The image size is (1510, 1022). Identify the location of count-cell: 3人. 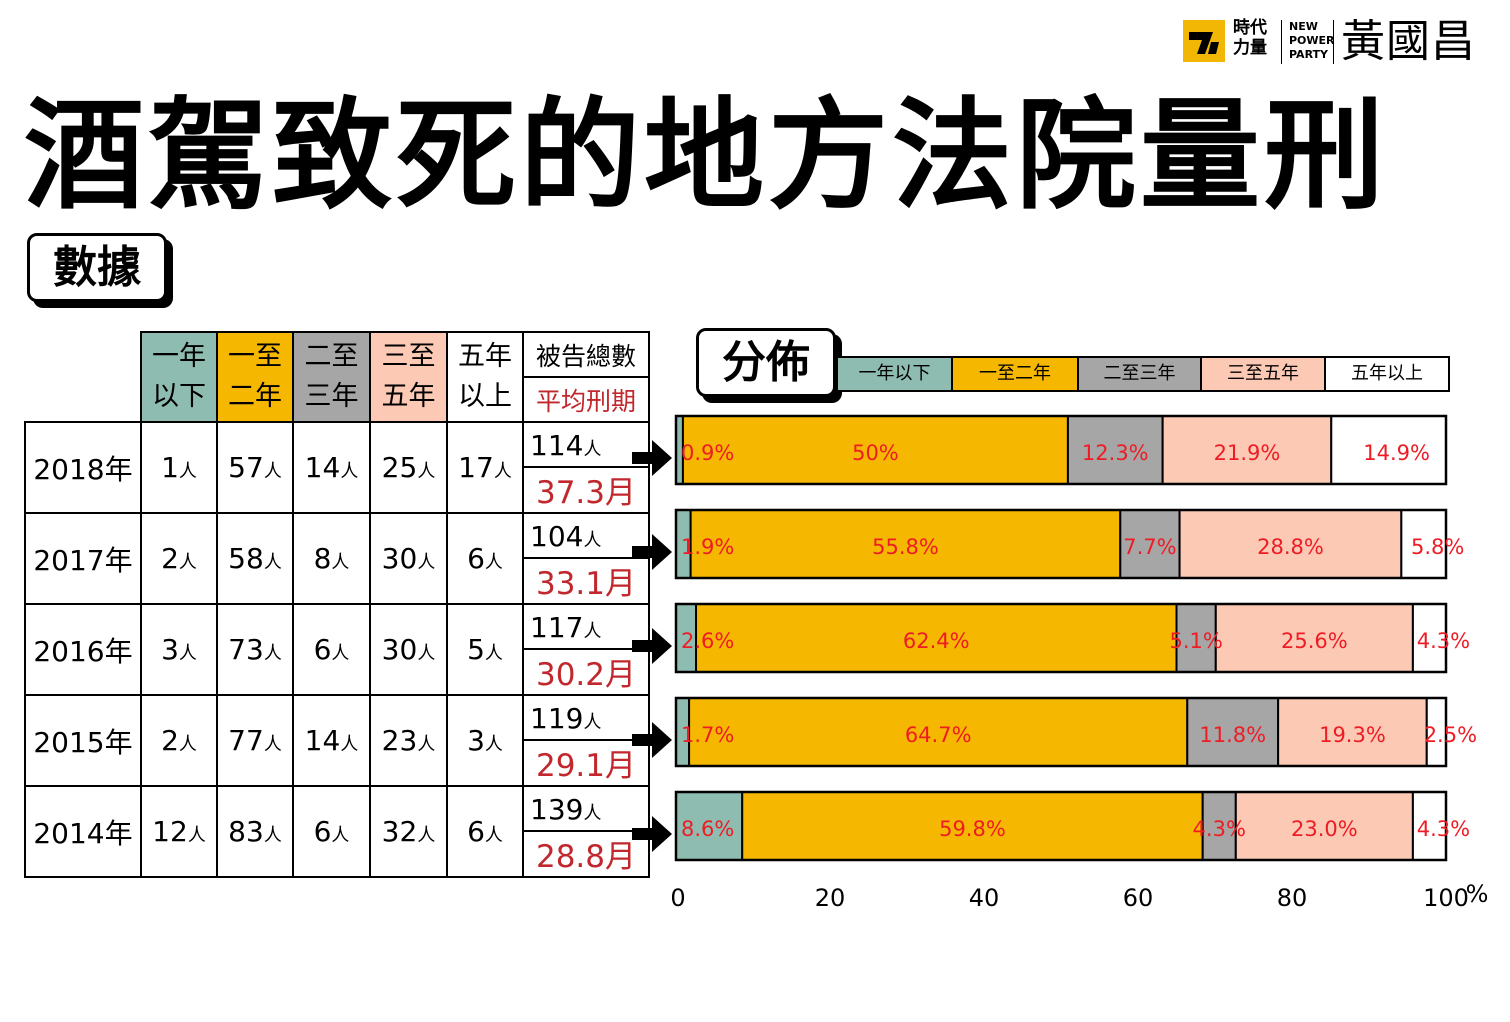
(179, 649).